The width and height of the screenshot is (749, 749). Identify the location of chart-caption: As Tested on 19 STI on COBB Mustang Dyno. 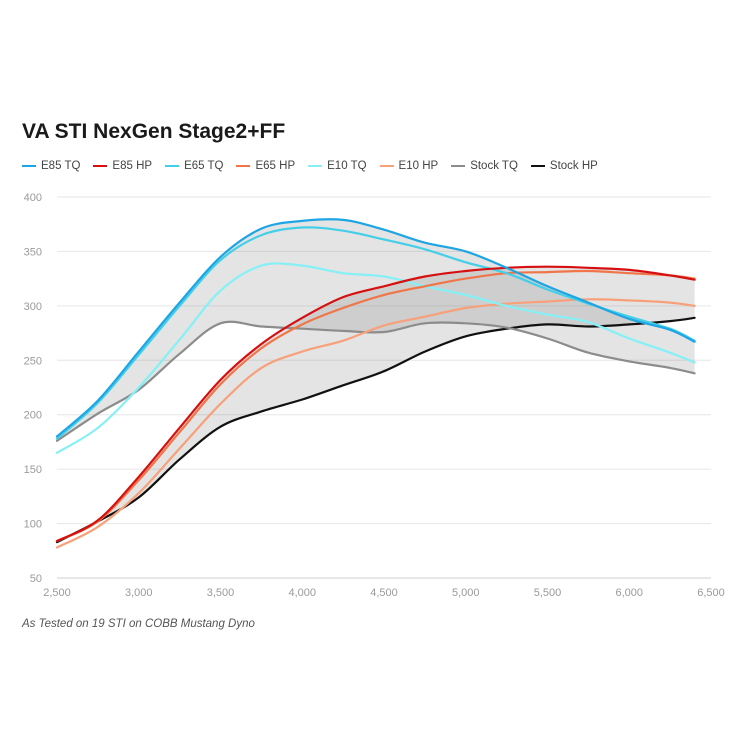
(138, 624).